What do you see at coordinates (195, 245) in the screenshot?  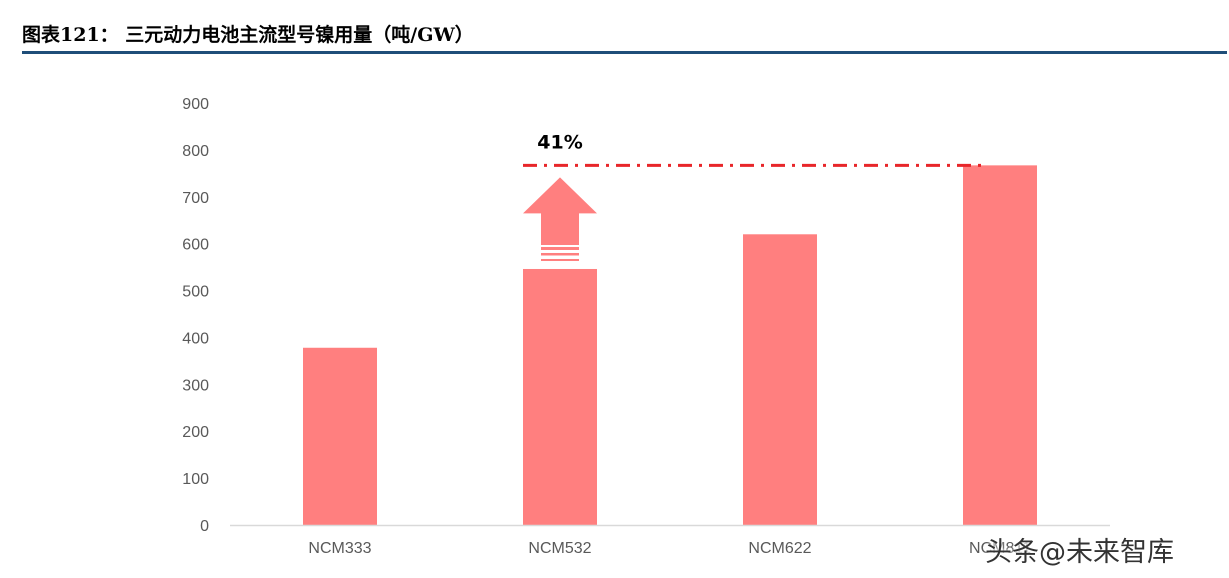 I see `y-tick-label: 600` at bounding box center [195, 245].